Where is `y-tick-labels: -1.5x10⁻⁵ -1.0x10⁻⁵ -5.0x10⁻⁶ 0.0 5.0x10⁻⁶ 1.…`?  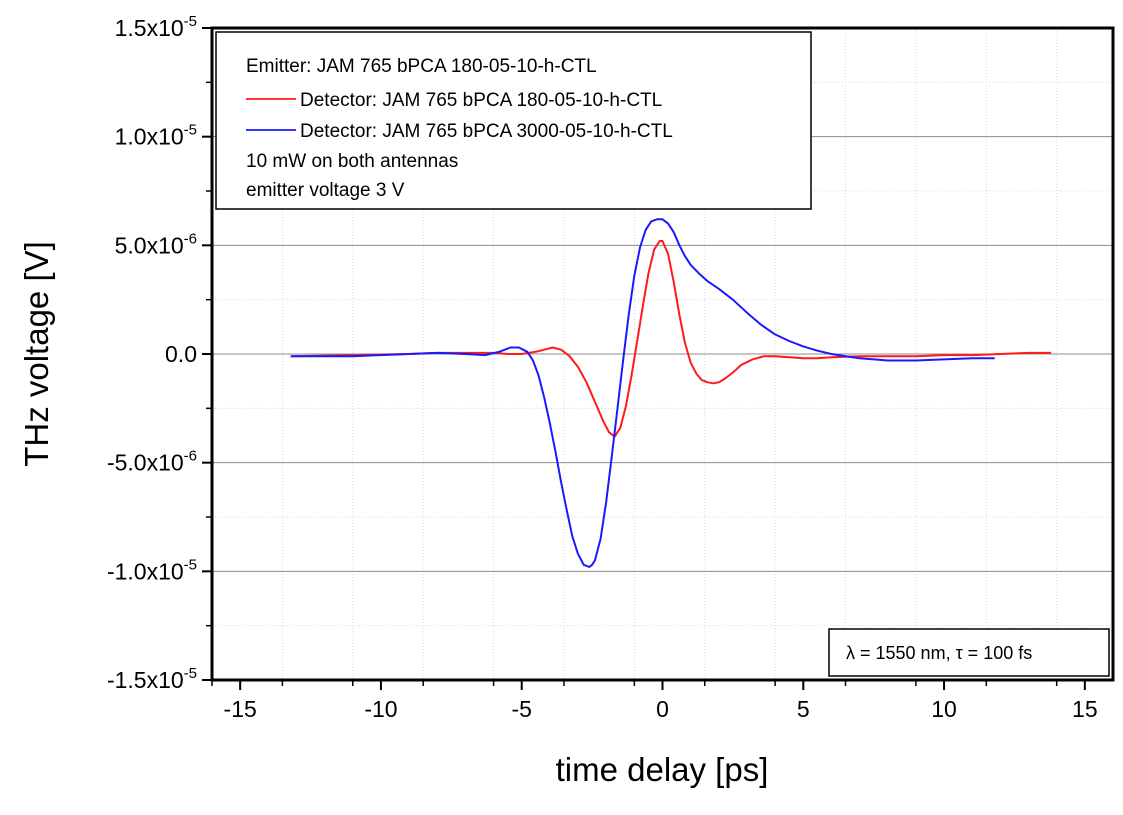
y-tick-labels: -1.5x10⁻⁵ -1.0x10⁻⁵ -5.0x10⁻⁶ 0.0 5.0x10⁻⁶ 1.… is located at coordinates (152, 353).